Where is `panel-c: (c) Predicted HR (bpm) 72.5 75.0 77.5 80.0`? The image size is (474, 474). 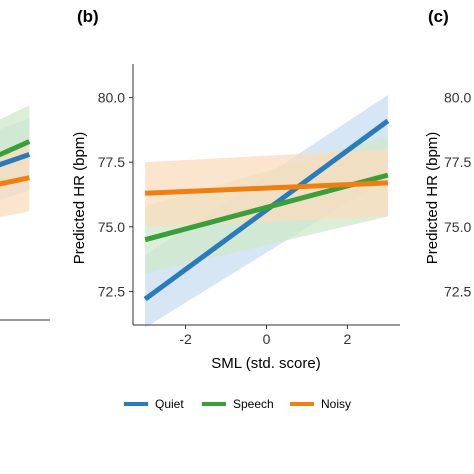 panel-c: (c) Predicted HR (bpm) 72.5 75.0 77.5 80.0 is located at coordinates (447, 153).